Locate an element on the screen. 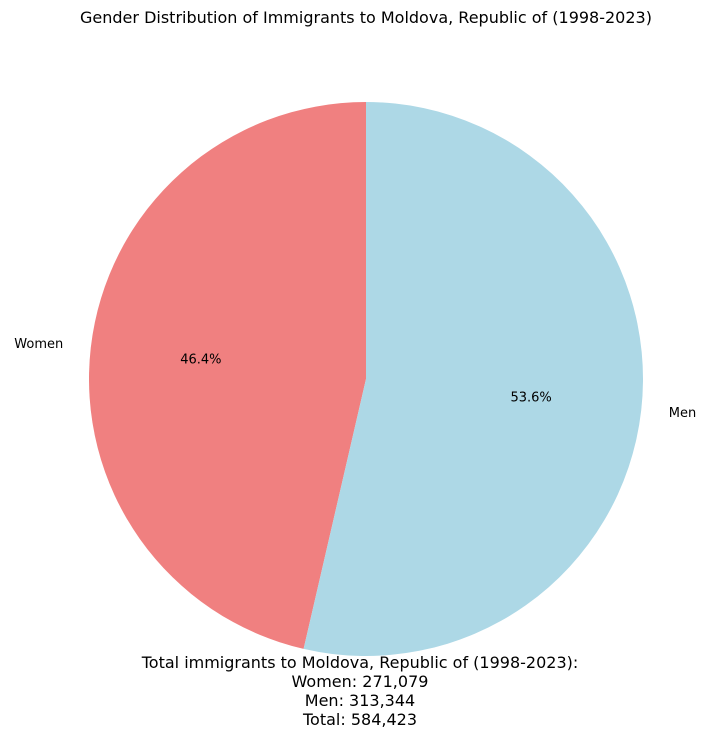 The image size is (722, 745). slice-percent-men: 53.6% is located at coordinates (530, 397).